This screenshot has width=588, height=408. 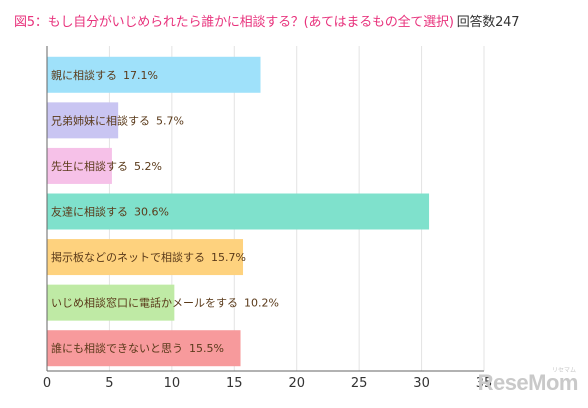 I want to click on chart-title: 図5：もし自分がいじめられたら誰かに相談する？(あてはまるもの全て選択), so click(x=234, y=22).